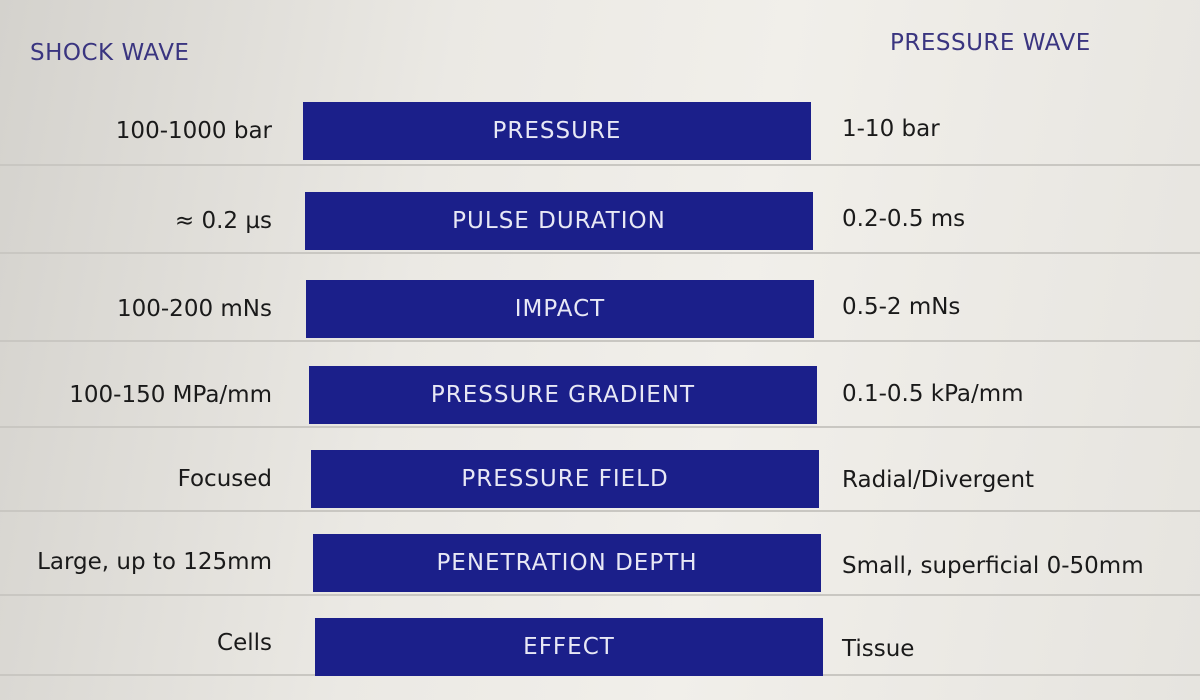 The width and height of the screenshot is (1200, 700). What do you see at coordinates (938, 480) in the screenshot?
I see `pressure-wave-value: Radial/Divergent` at bounding box center [938, 480].